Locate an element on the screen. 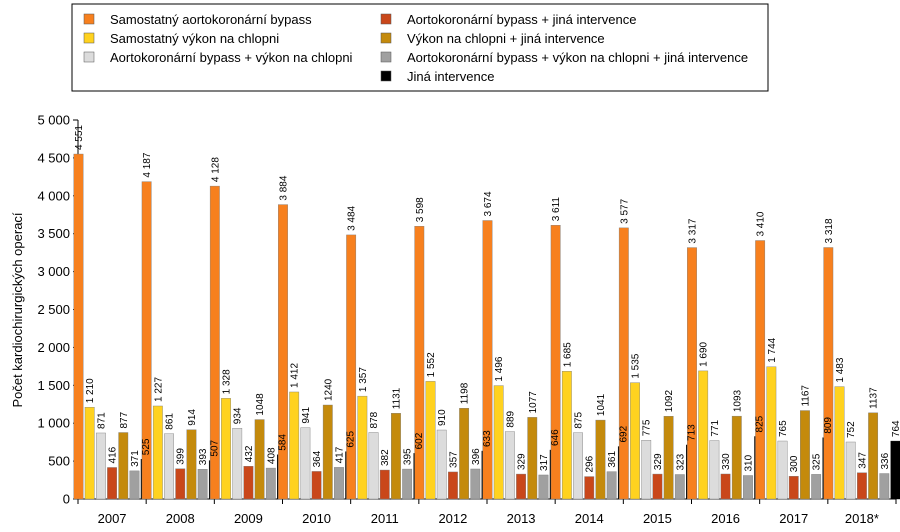 This screenshot has height=532, width=900. x-tick-label: 2012 is located at coordinates (452, 518).